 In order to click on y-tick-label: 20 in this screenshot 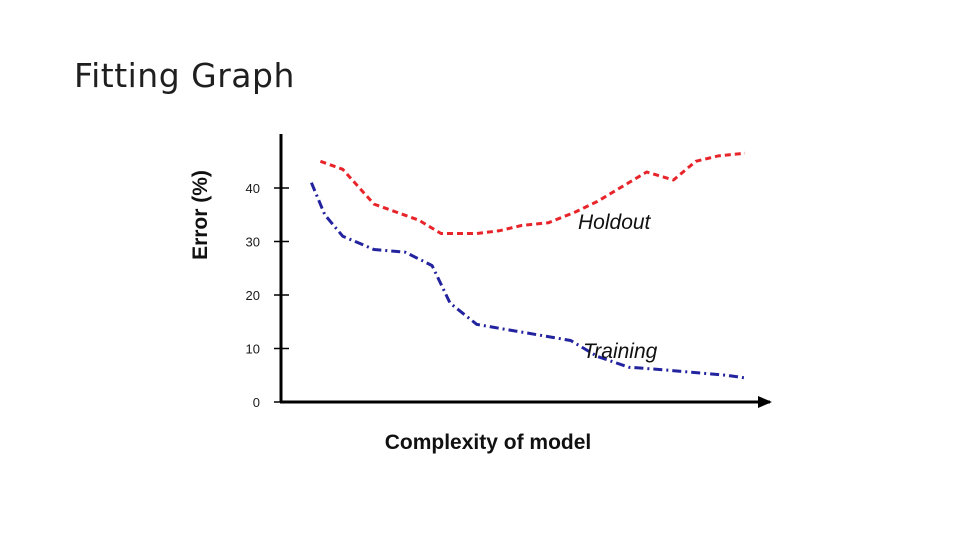, I will do `click(253, 295)`.